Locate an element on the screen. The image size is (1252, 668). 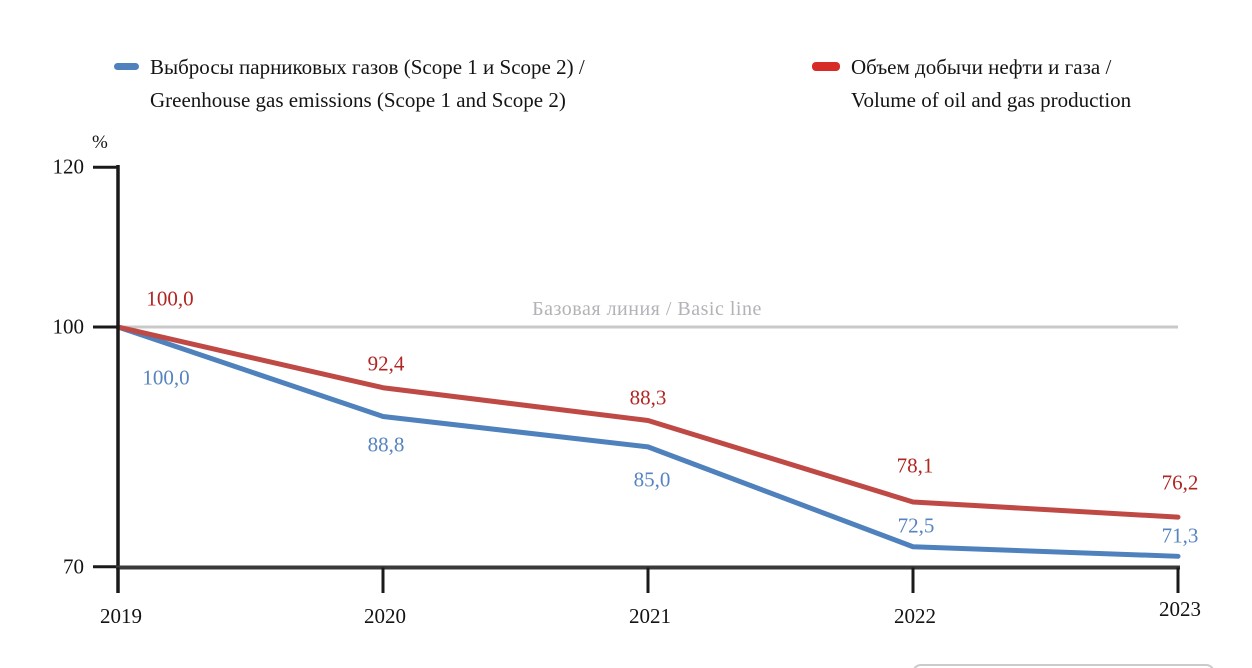
y-tick-label-120: 120 is located at coordinates (68, 166).